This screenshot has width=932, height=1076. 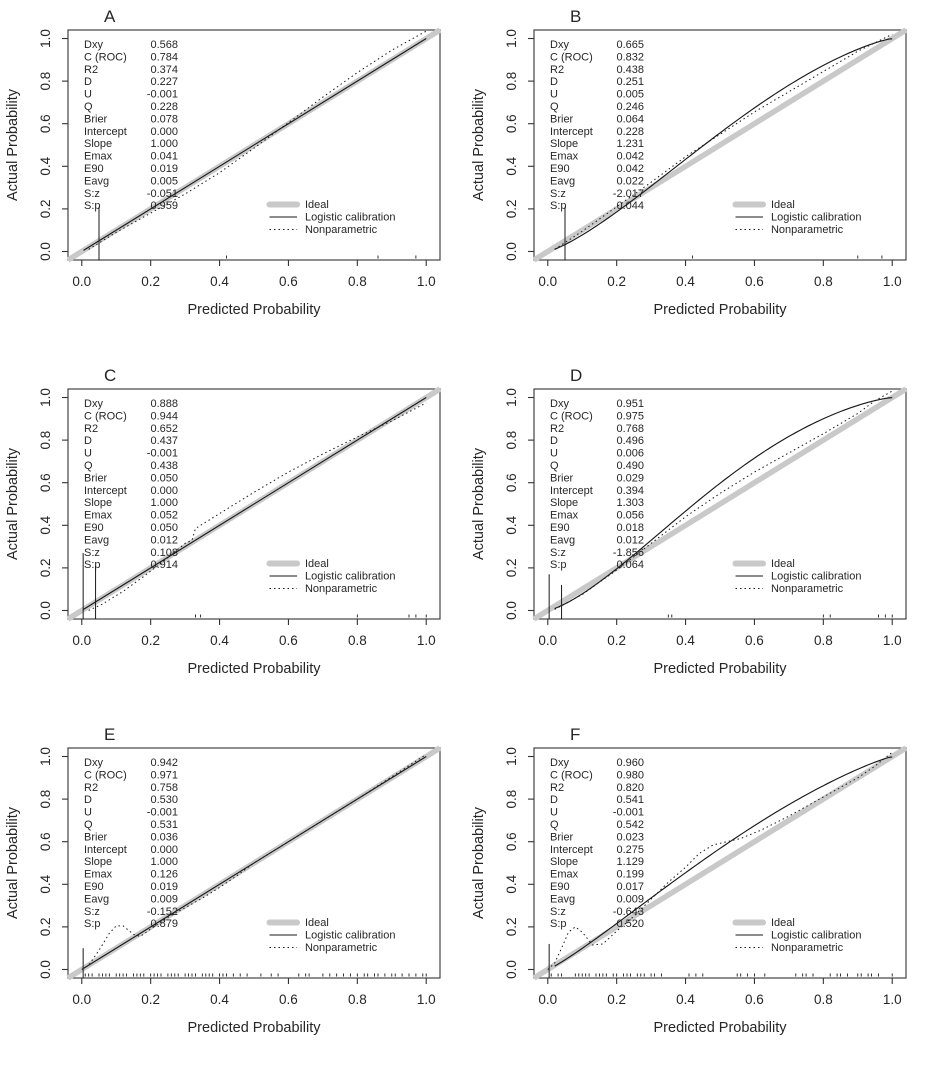 I want to click on stat-label: R2, so click(x=557, y=429).